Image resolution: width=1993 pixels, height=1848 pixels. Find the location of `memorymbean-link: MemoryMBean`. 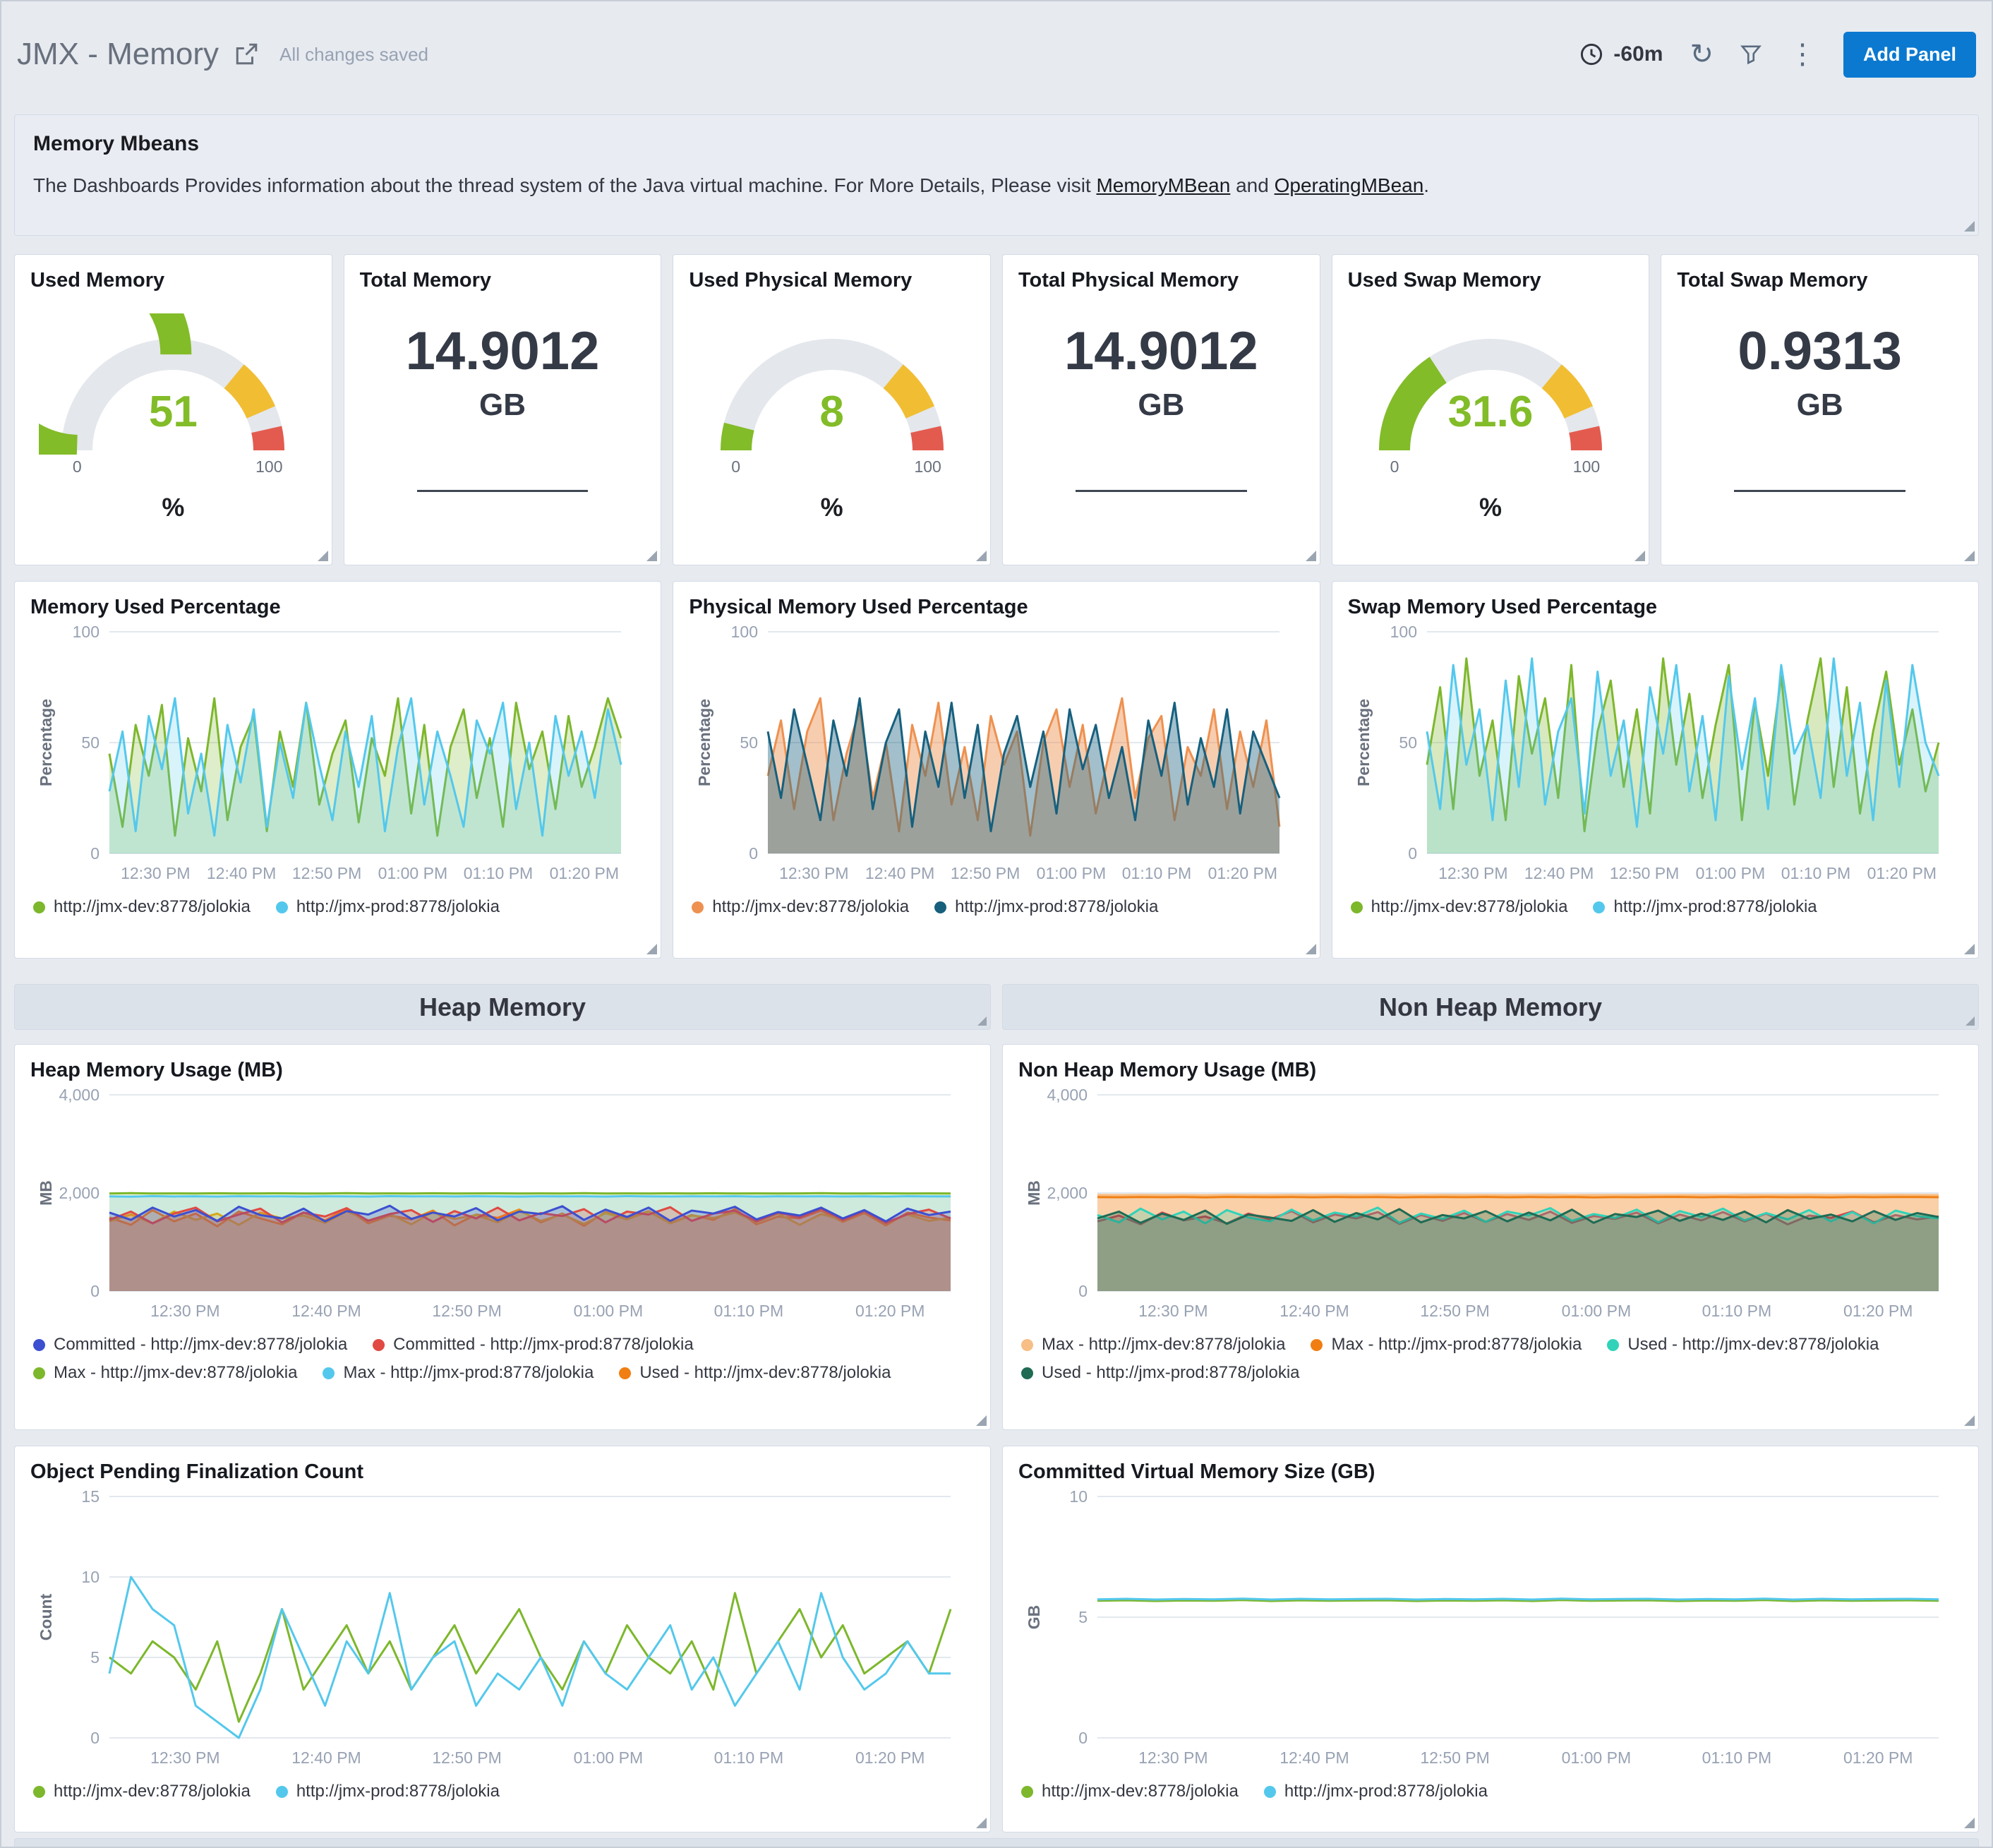

memorymbean-link: MemoryMBean is located at coordinates (1163, 185).